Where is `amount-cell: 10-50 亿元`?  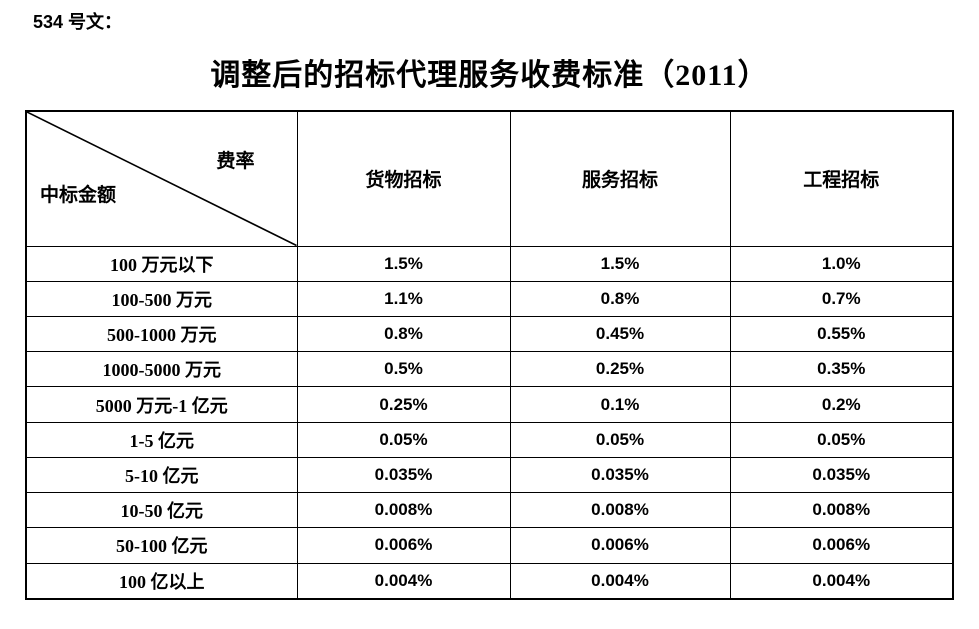 amount-cell: 10-50 亿元 is located at coordinates (161, 510).